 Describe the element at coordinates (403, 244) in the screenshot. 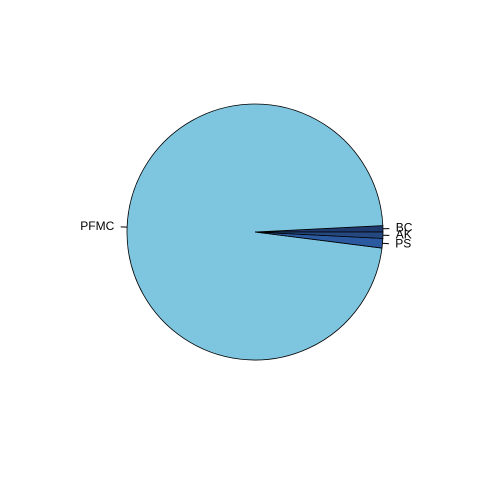

I see `slice-label: PS` at that location.